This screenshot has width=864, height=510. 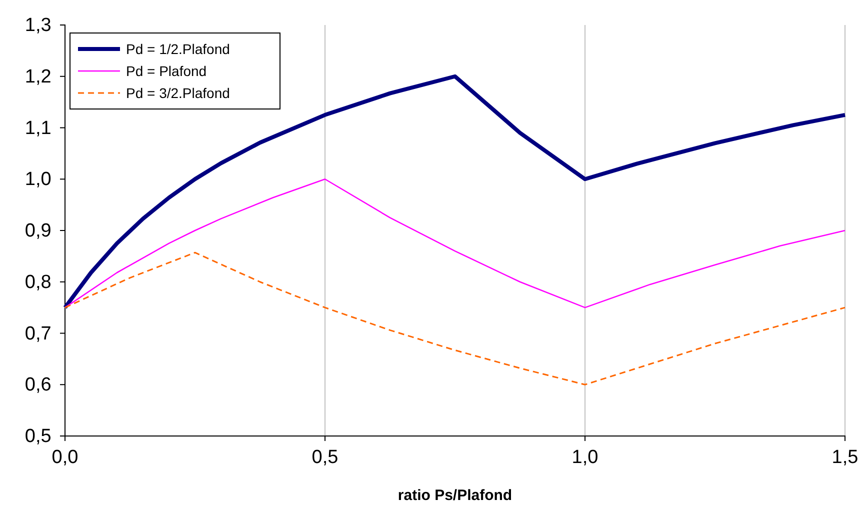 What do you see at coordinates (38, 282) in the screenshot?
I see `y-tick-label: 0,8` at bounding box center [38, 282].